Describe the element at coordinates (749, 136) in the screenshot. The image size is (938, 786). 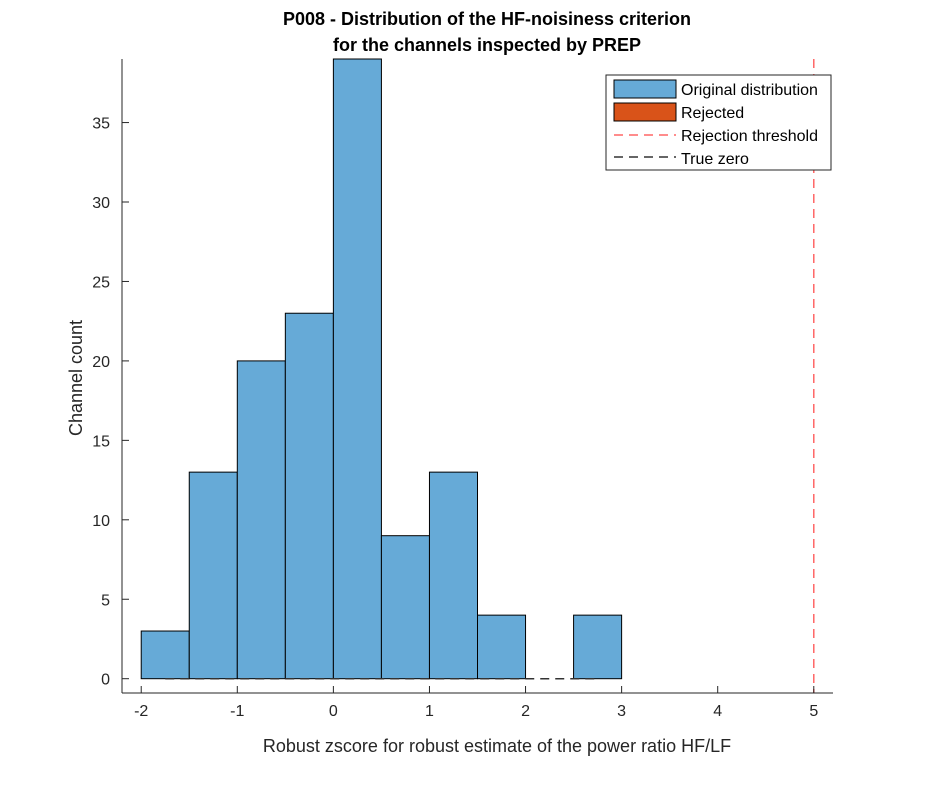
I see `legend-label-threshold: Rejection threshold` at that location.